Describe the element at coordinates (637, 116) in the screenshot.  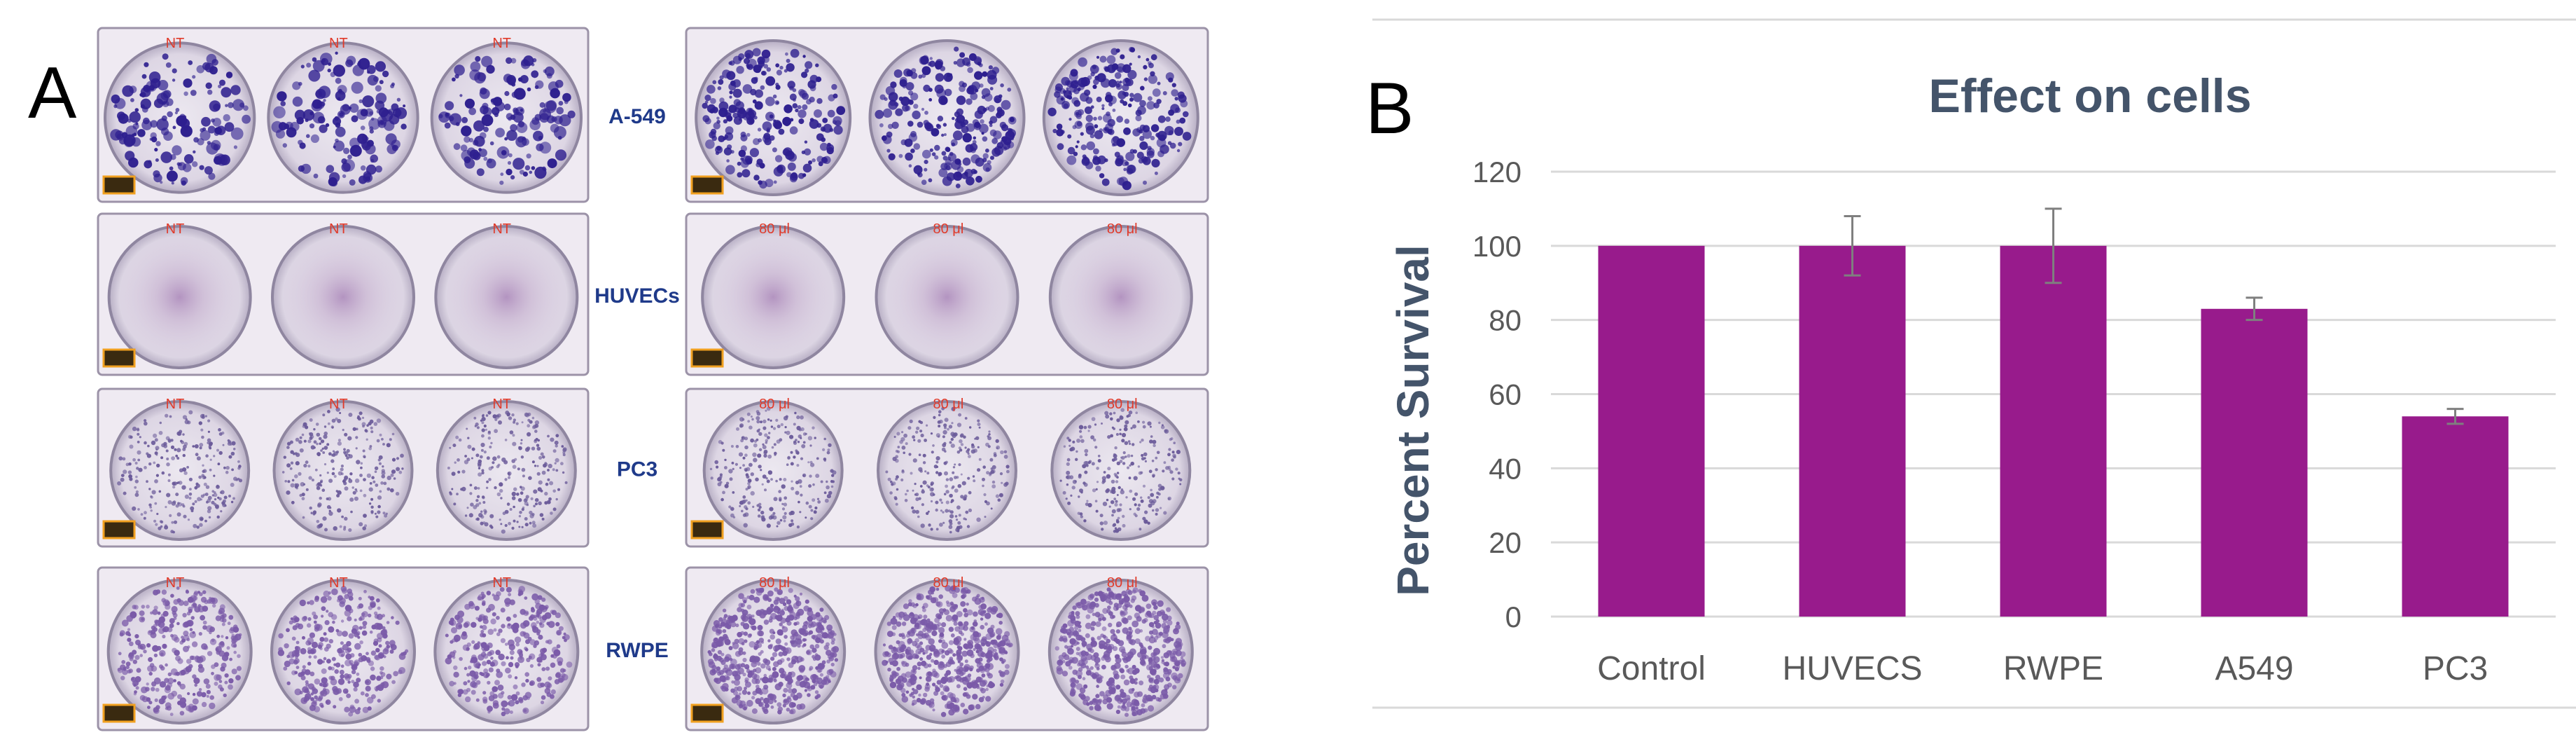
I see `cell-line-label: A-549` at that location.